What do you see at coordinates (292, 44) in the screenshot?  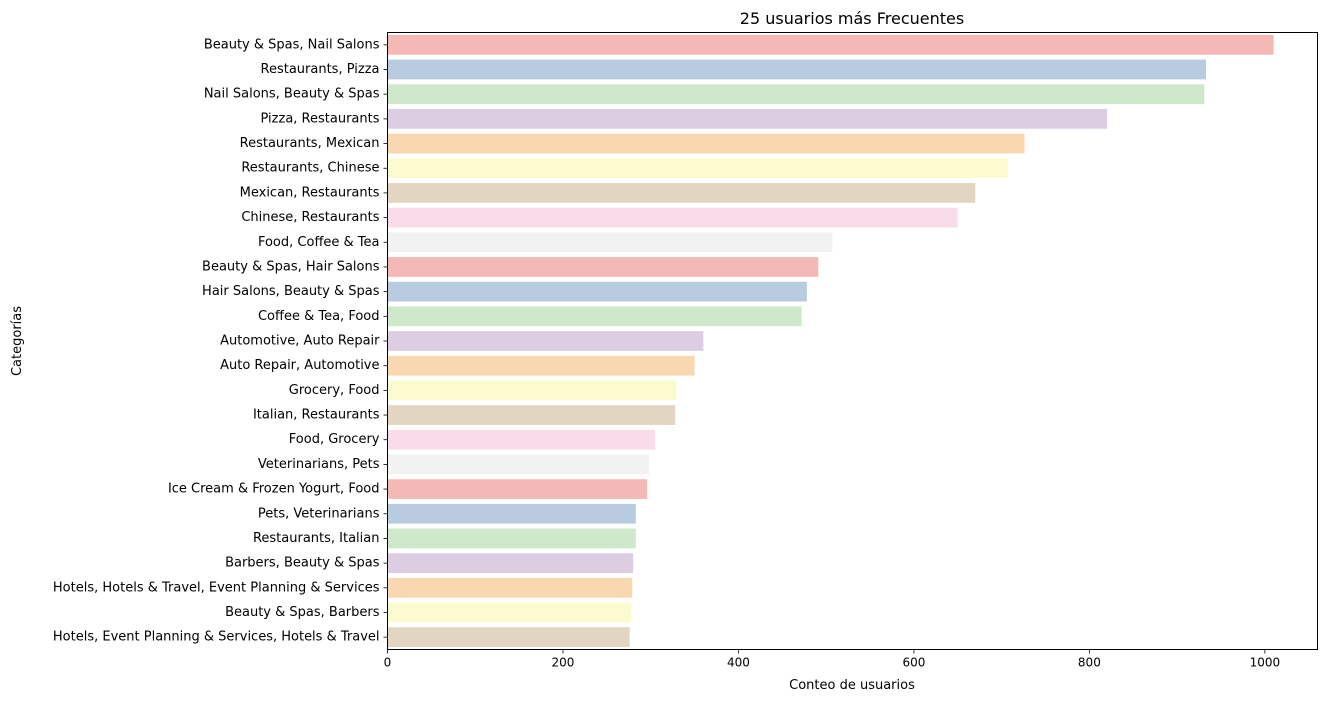 I see `y-tick-label: Beauty & Spas, Nail Salons` at bounding box center [292, 44].